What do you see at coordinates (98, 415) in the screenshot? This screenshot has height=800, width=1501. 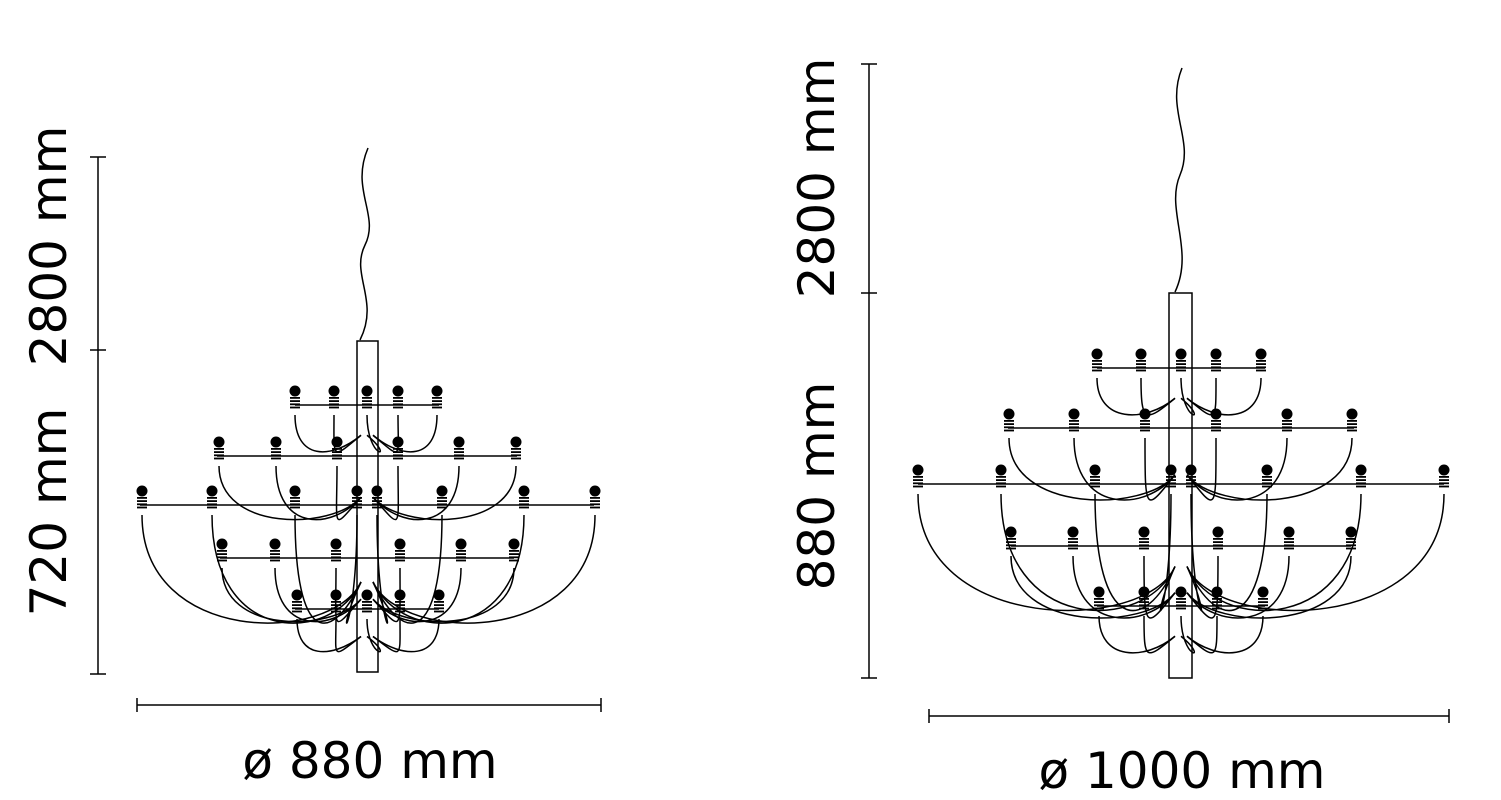 I see `small-height-dimension-line` at bounding box center [98, 415].